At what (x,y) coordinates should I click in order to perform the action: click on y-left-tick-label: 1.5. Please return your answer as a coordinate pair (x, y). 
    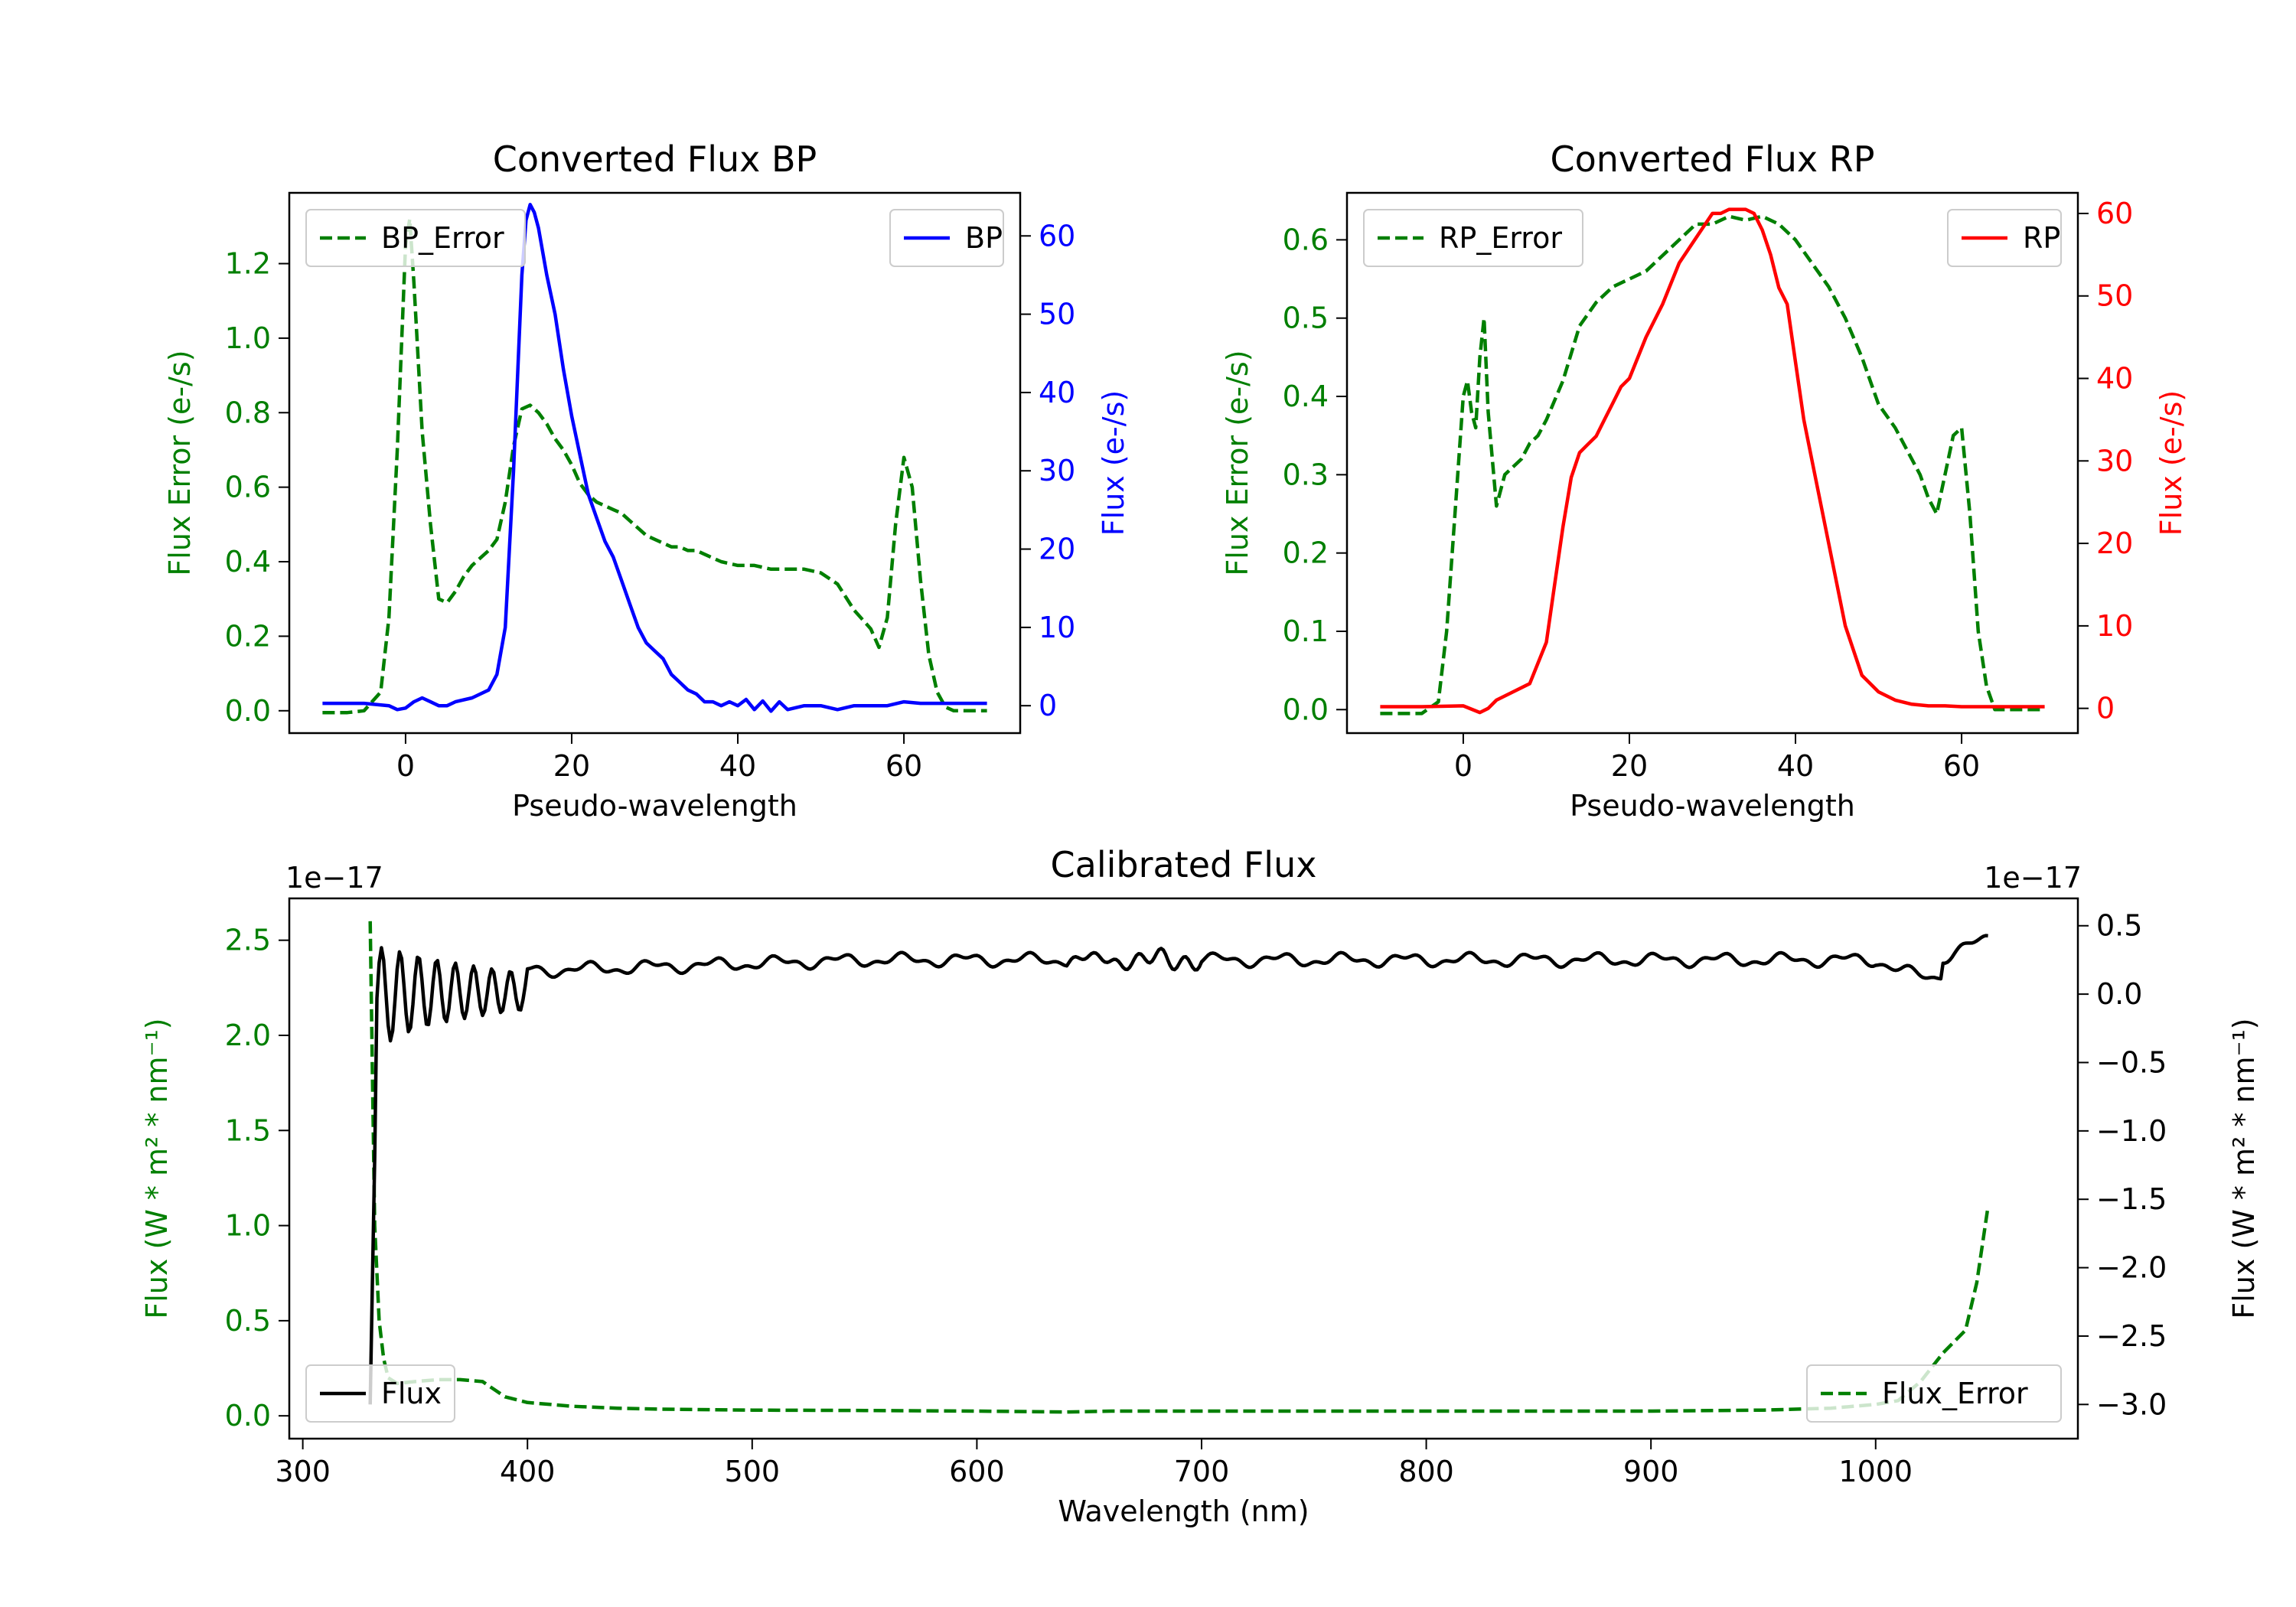
    Looking at the image, I should click on (248, 1130).